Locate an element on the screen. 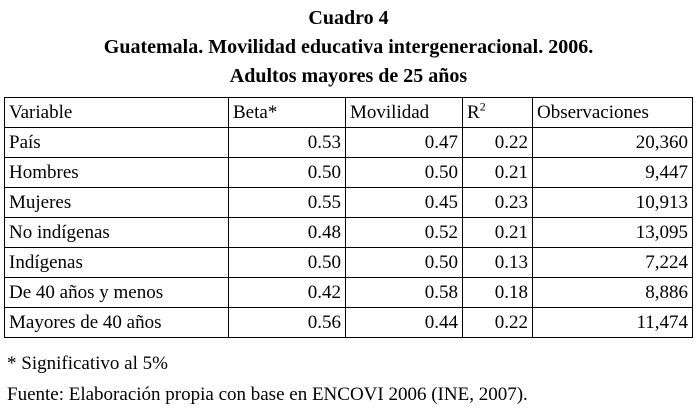 Image resolution: width=697 pixels, height=414 pixels. row-observaciones: 11,474 is located at coordinates (612, 322).